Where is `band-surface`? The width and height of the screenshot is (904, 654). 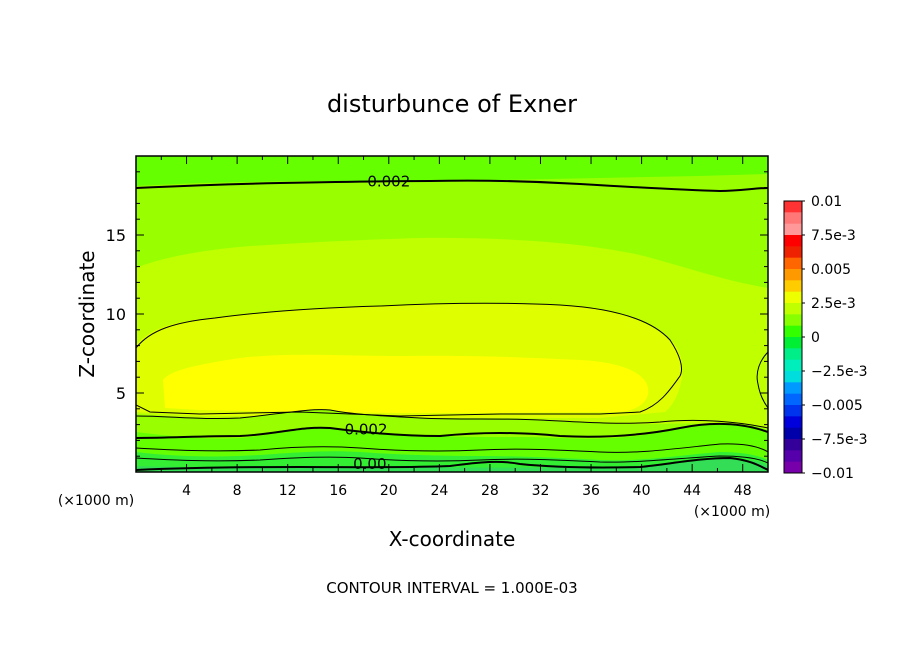
band-surface is located at coordinates (452, 465).